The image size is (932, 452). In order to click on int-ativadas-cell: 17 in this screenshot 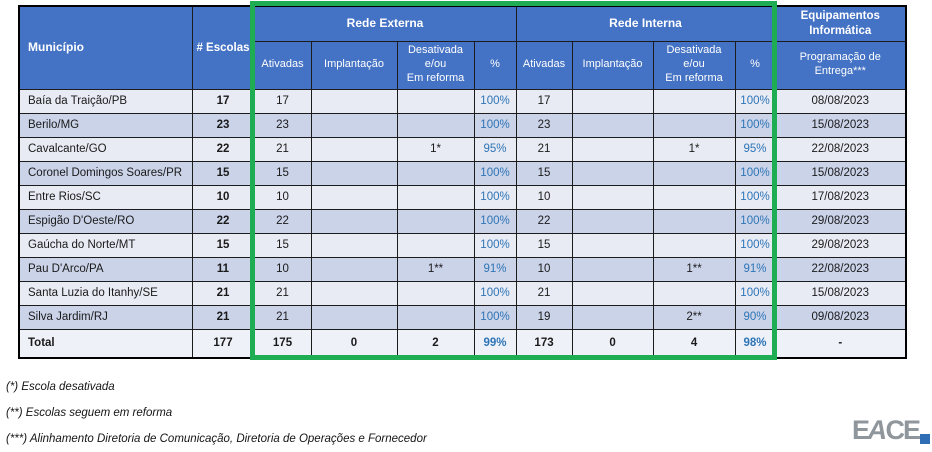, I will do `click(544, 101)`.